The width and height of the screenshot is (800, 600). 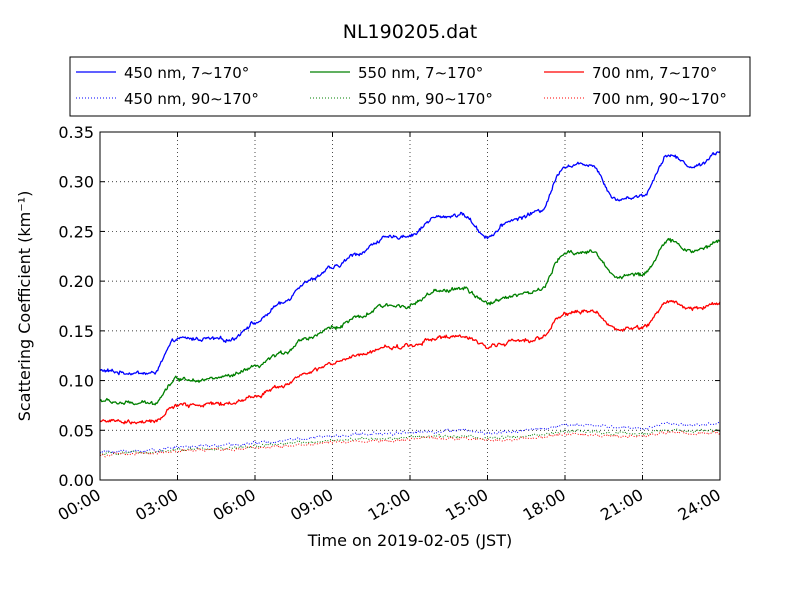 I want to click on legend-label: 450 nm, 7∼170°, so click(x=186, y=73).